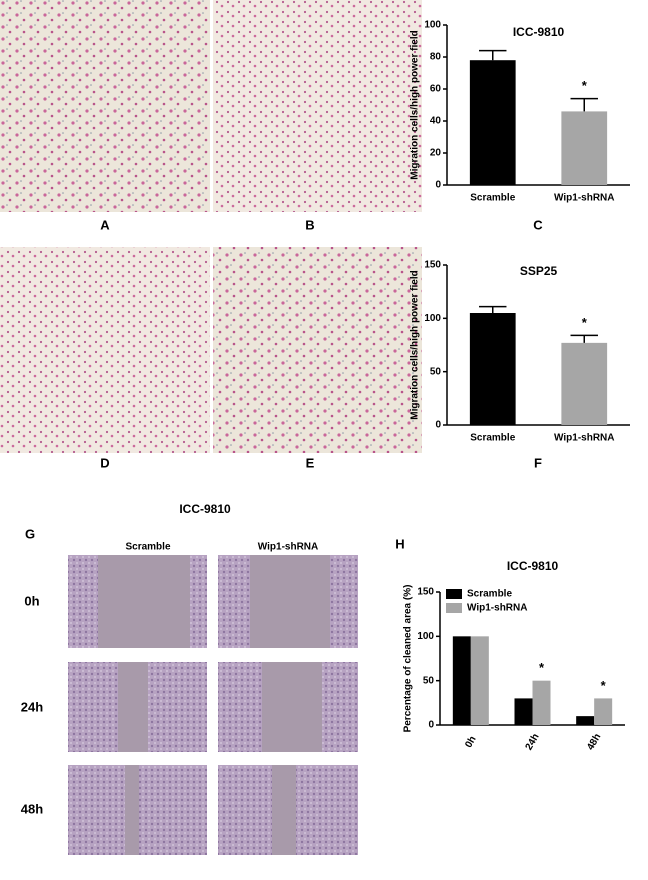  Describe the element at coordinates (408, 659) in the screenshot. I see `y-axis-label: Percentage of cleaned area (%)` at that location.